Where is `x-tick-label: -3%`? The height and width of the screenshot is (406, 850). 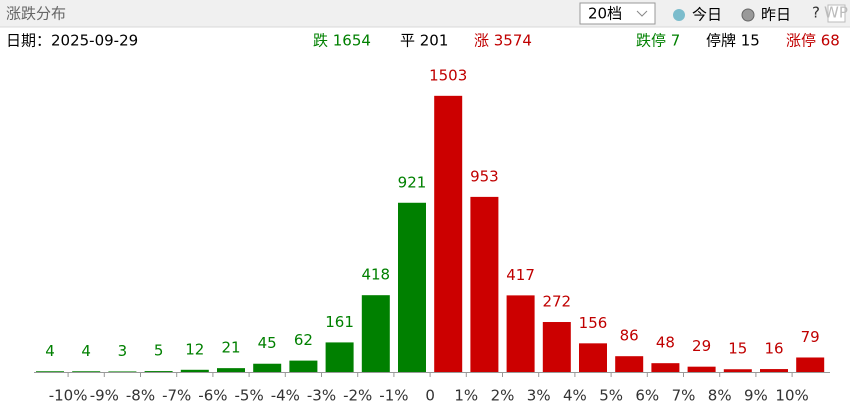
x-tick-label: -3% is located at coordinates (321, 396).